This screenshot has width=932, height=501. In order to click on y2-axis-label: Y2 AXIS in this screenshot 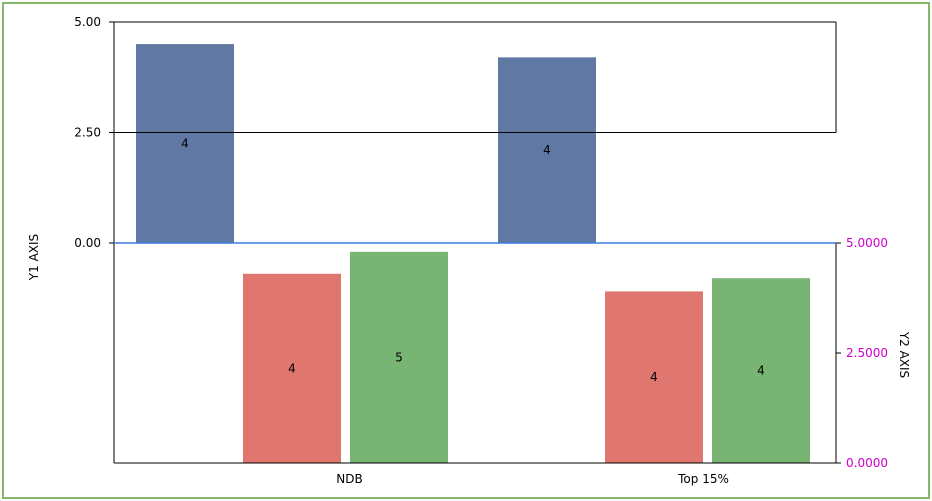, I will do `click(904, 354)`.